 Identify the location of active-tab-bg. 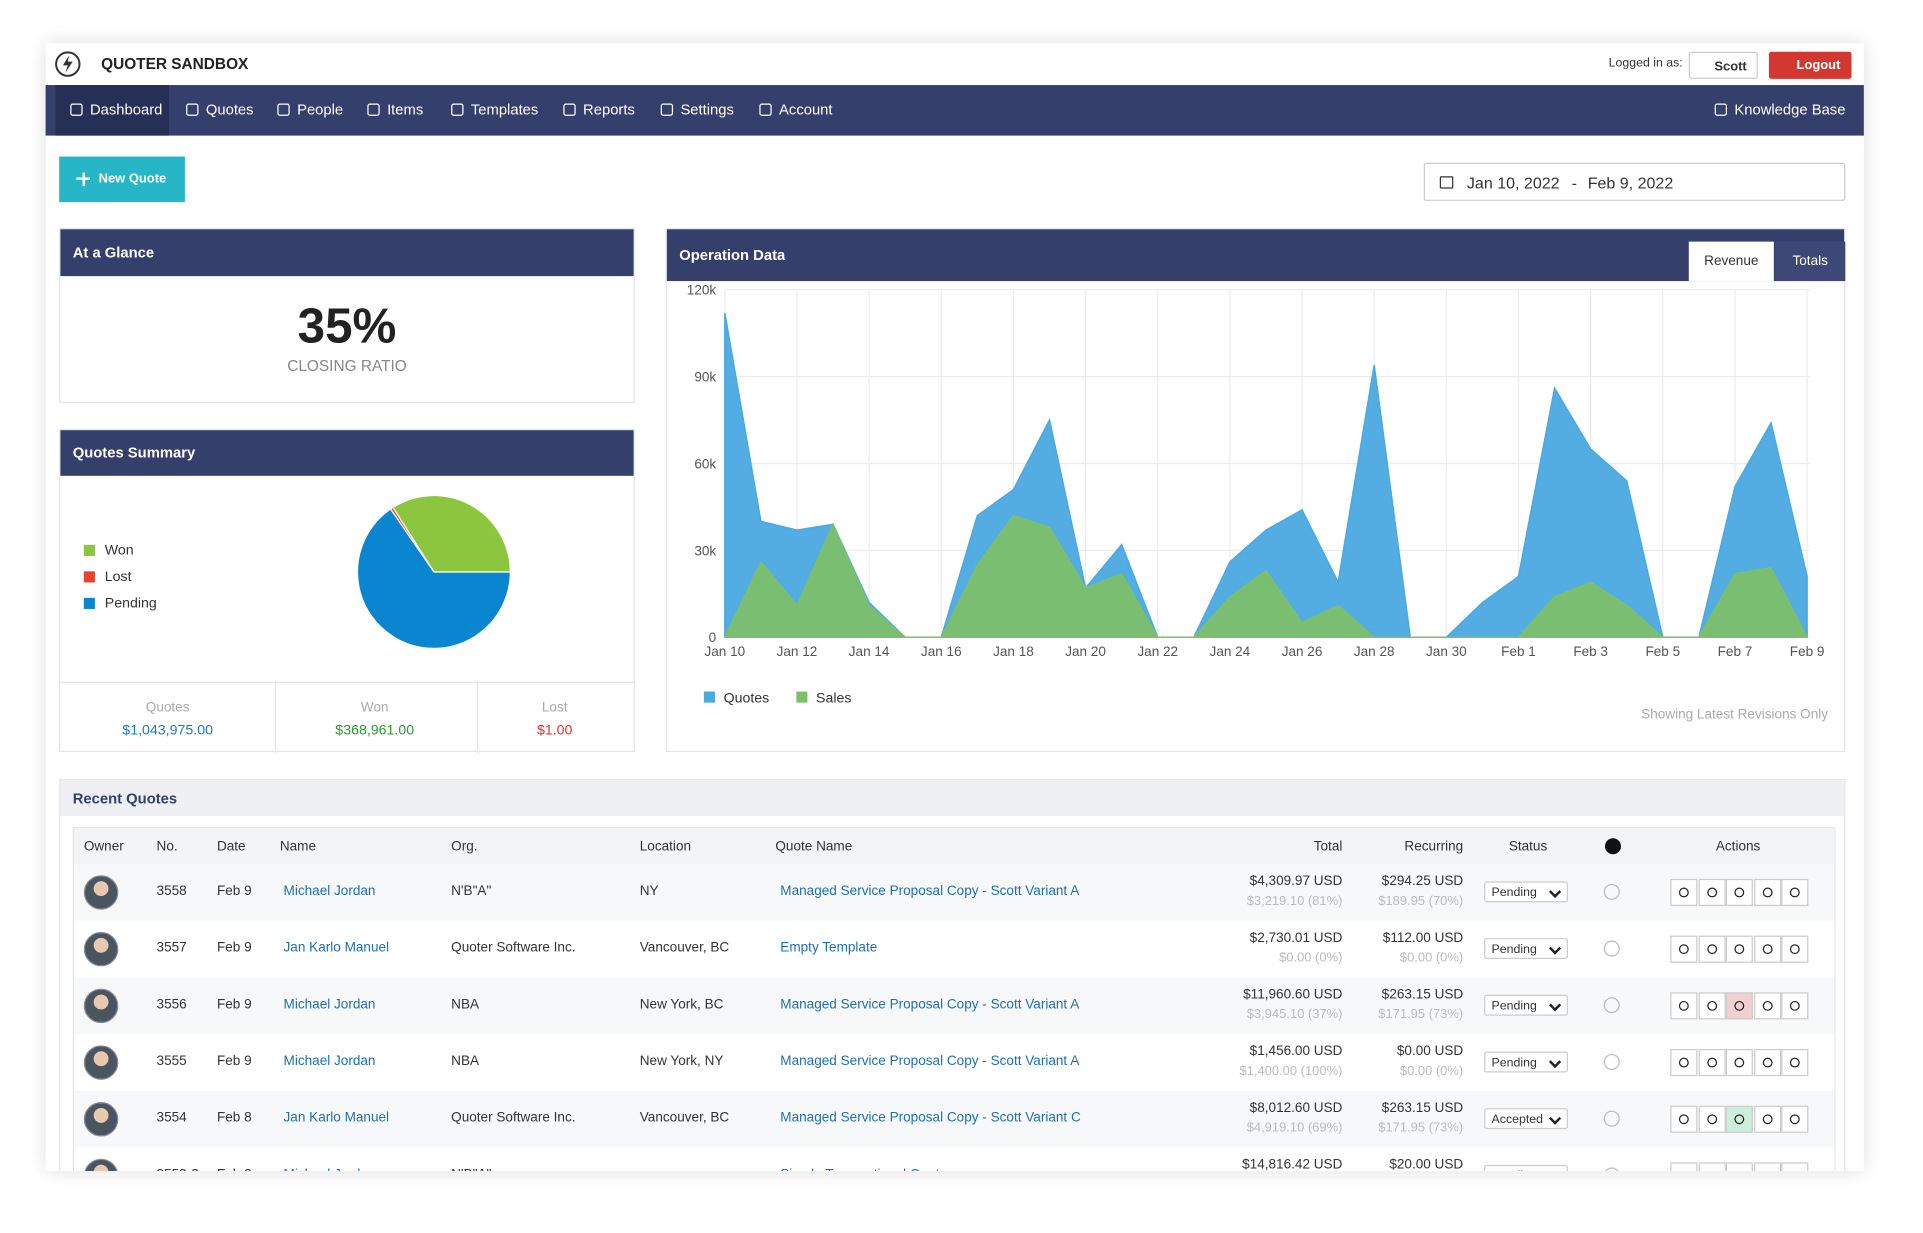
(112, 110).